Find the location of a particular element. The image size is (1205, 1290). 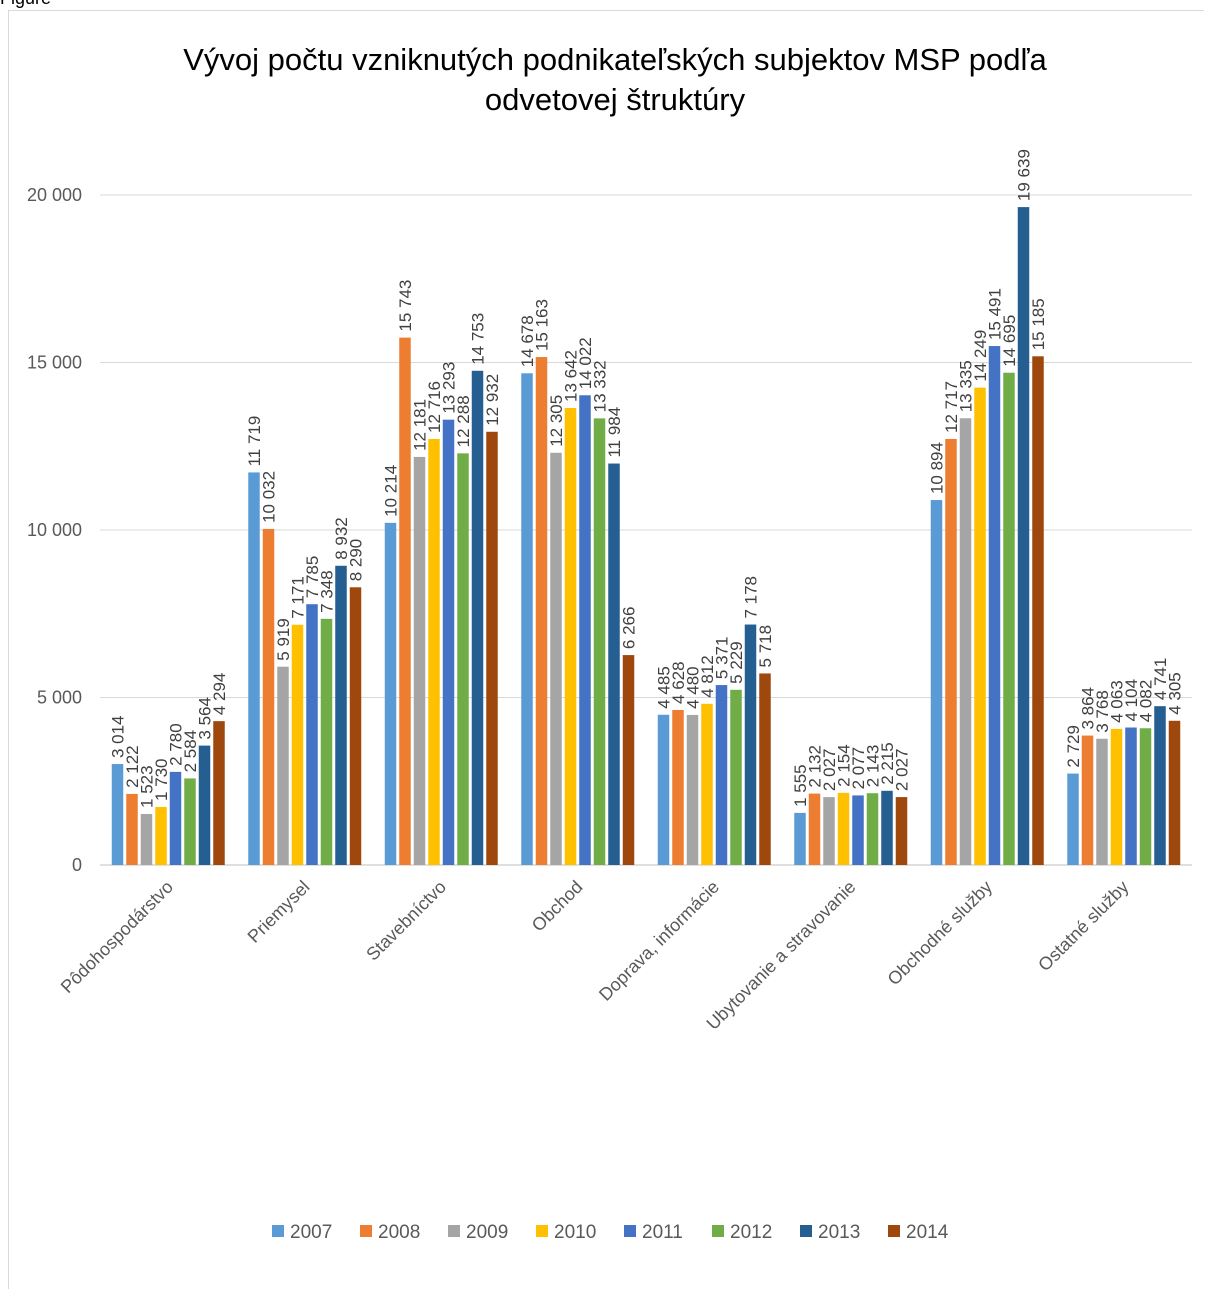

data-label: 3 768 is located at coordinates (1102, 711).